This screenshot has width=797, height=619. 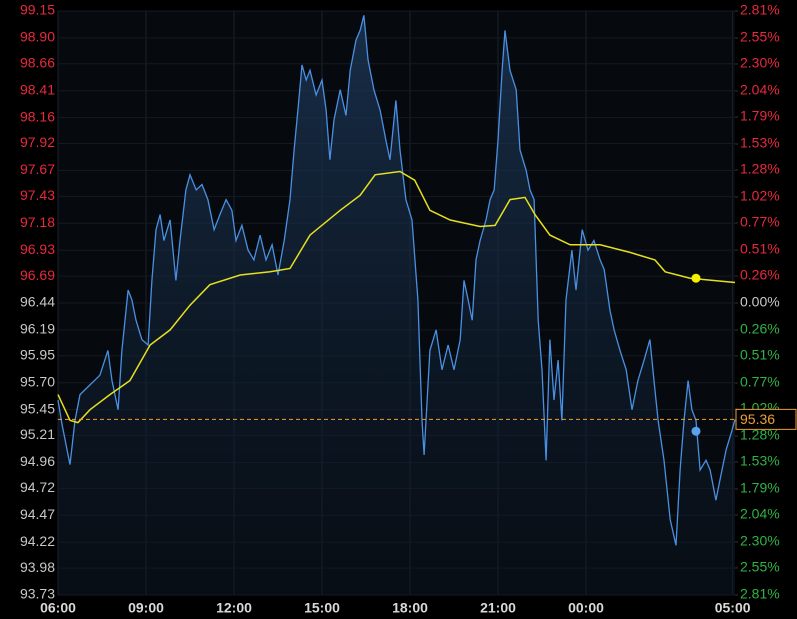 I want to click on y-tick-label: 96.44, so click(x=37, y=302).